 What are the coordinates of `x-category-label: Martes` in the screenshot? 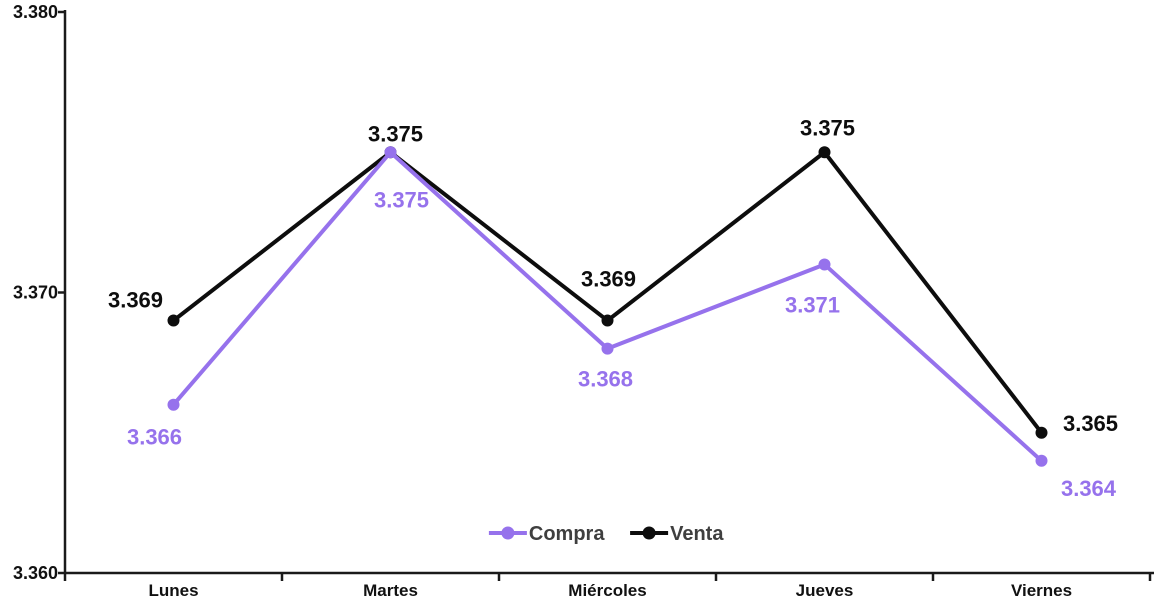 It's located at (390, 590).